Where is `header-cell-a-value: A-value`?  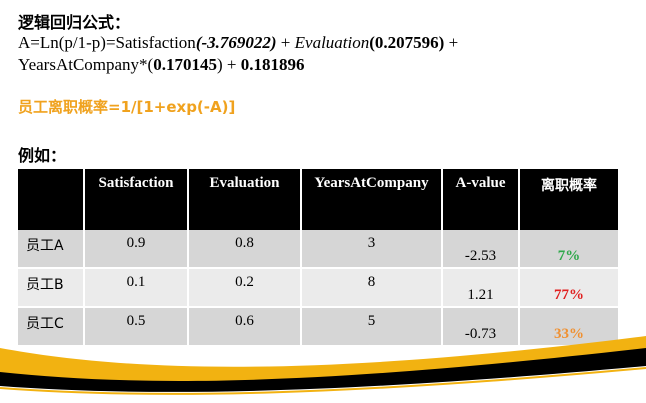 header-cell-a-value: A-value is located at coordinates (481, 199).